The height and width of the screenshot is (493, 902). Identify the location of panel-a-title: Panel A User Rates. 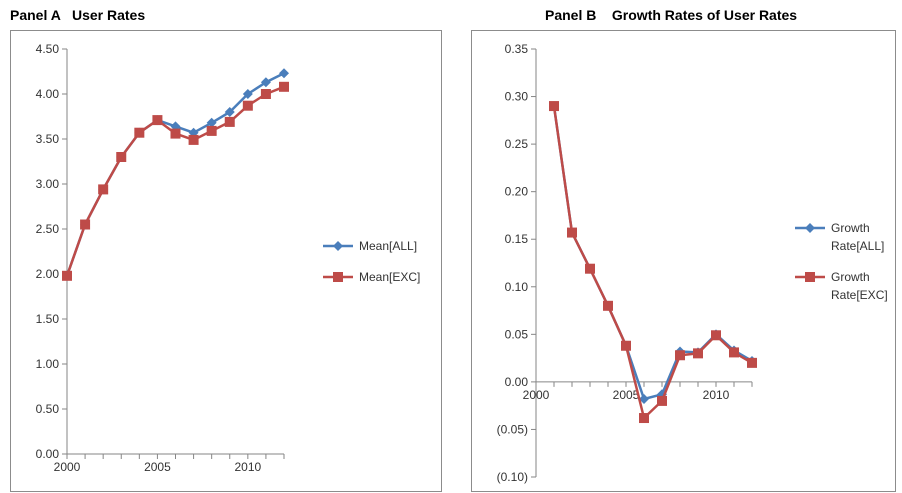
(78, 15).